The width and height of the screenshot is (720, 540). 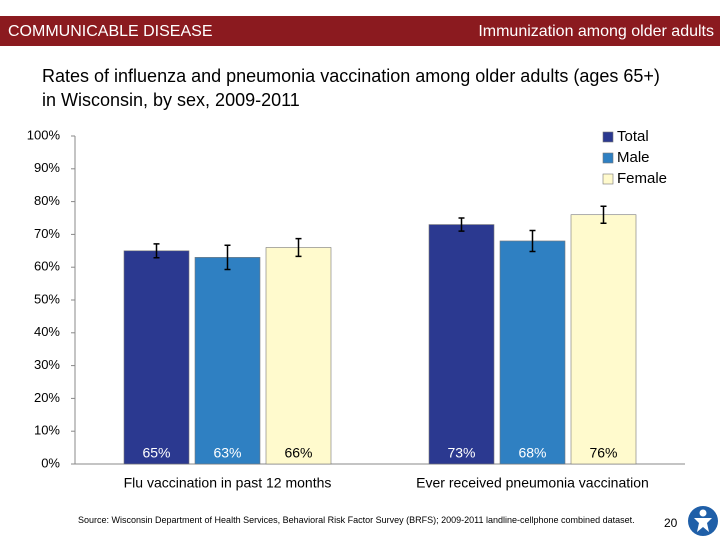 What do you see at coordinates (461, 453) in the screenshot?
I see `value-label: 73%` at bounding box center [461, 453].